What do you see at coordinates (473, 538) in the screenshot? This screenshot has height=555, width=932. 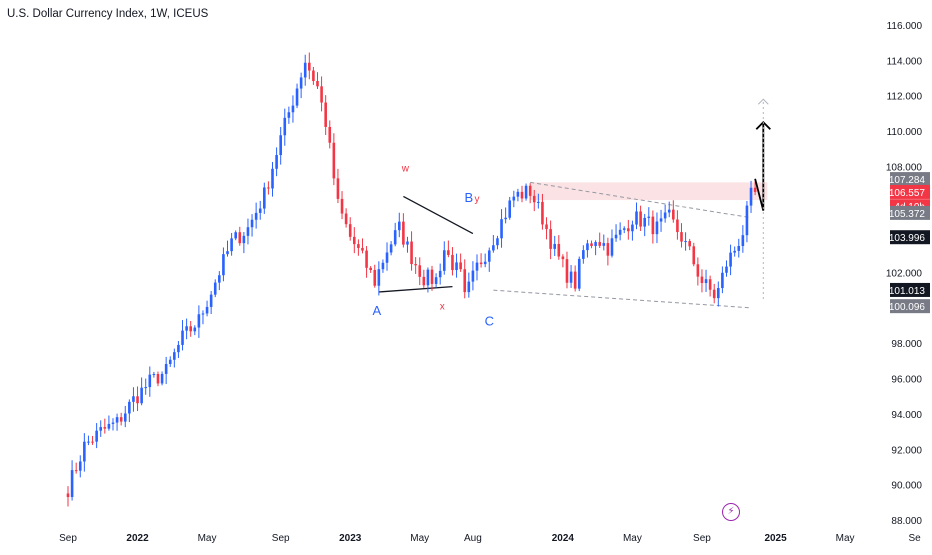 I see `x-tick-label: Aug` at bounding box center [473, 538].